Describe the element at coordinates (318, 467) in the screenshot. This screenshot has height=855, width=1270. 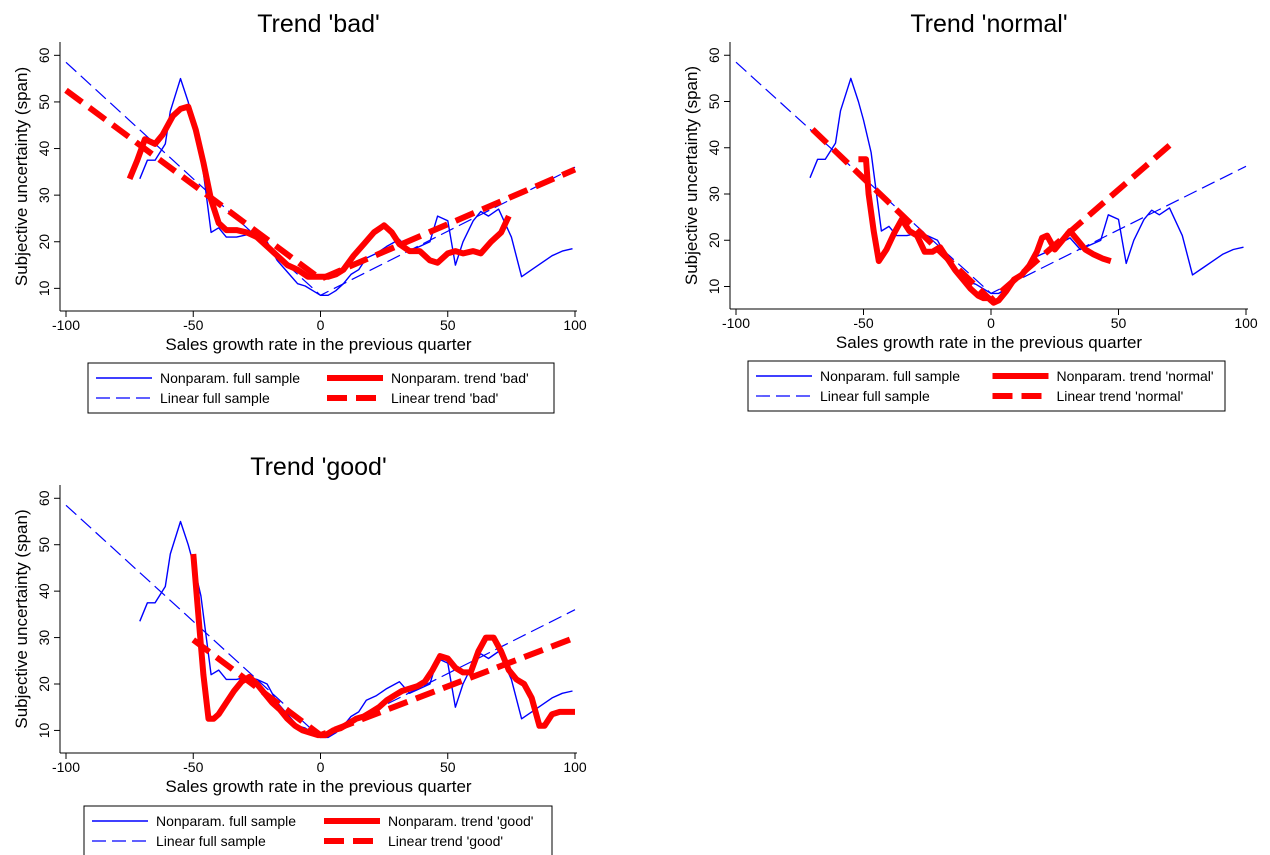
I see `chart-title: Trend 'good'` at that location.